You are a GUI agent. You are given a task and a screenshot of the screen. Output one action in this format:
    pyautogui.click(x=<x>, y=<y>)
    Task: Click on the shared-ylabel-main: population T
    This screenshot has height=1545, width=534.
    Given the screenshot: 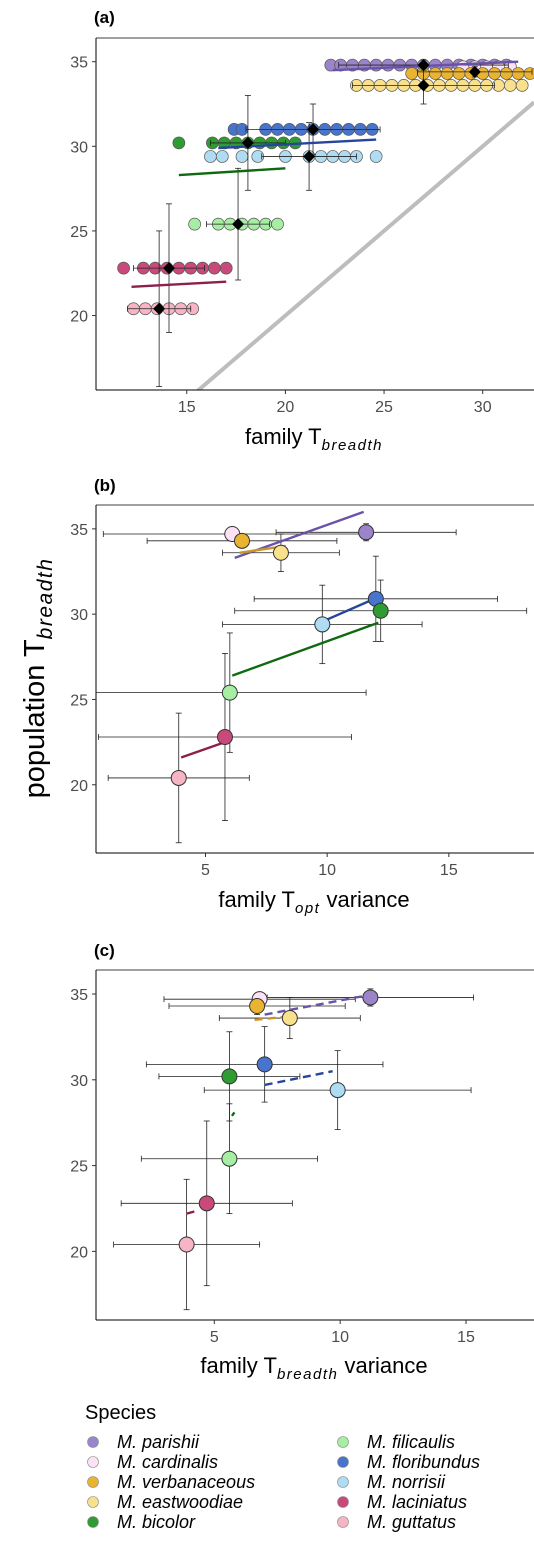 What is the action you would take?
    pyautogui.click(x=35, y=718)
    